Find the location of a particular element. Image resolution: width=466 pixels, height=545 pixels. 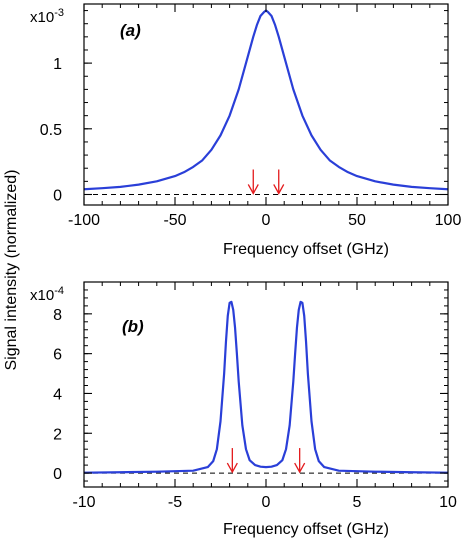

panel-a-y-tick-label: 1 is located at coordinates (57, 64).